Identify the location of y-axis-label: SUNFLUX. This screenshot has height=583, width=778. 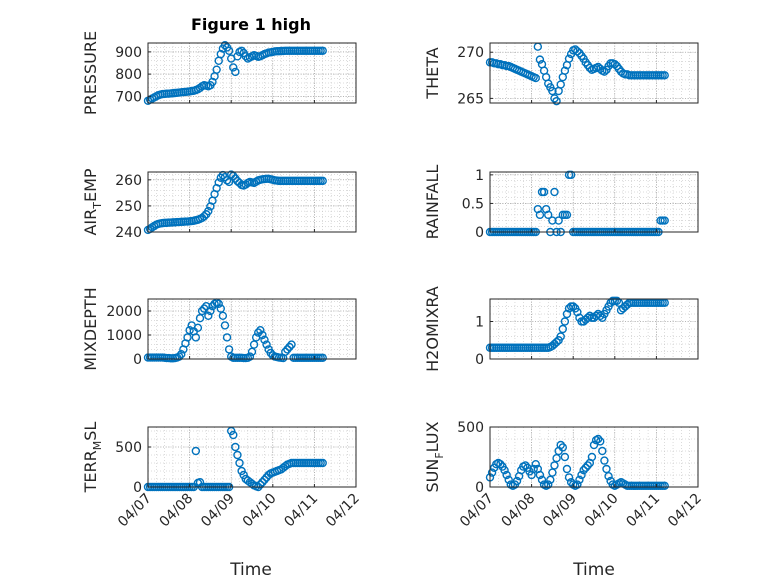
(434, 456).